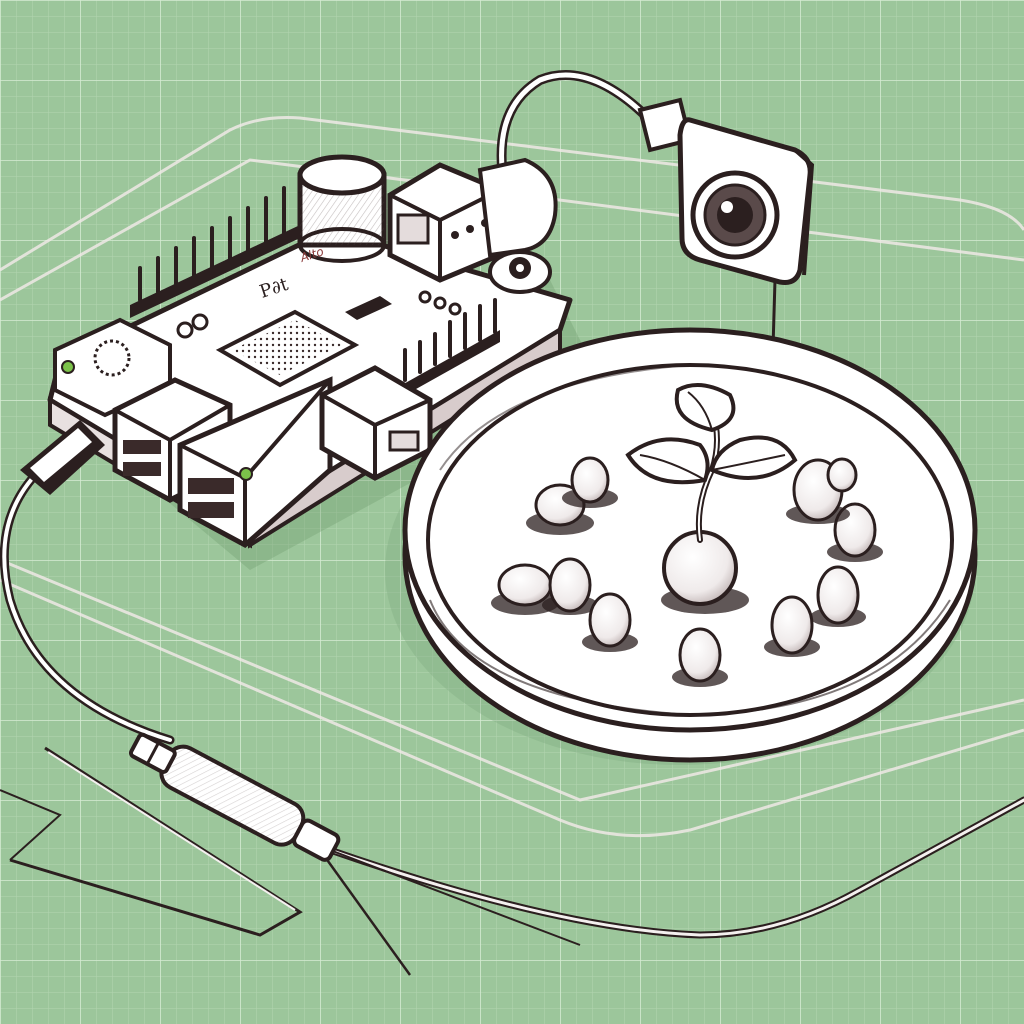 Image resolution: width=1024 pixels, height=1024 pixels. I want to click on seedling-icon, so click(711, 498).